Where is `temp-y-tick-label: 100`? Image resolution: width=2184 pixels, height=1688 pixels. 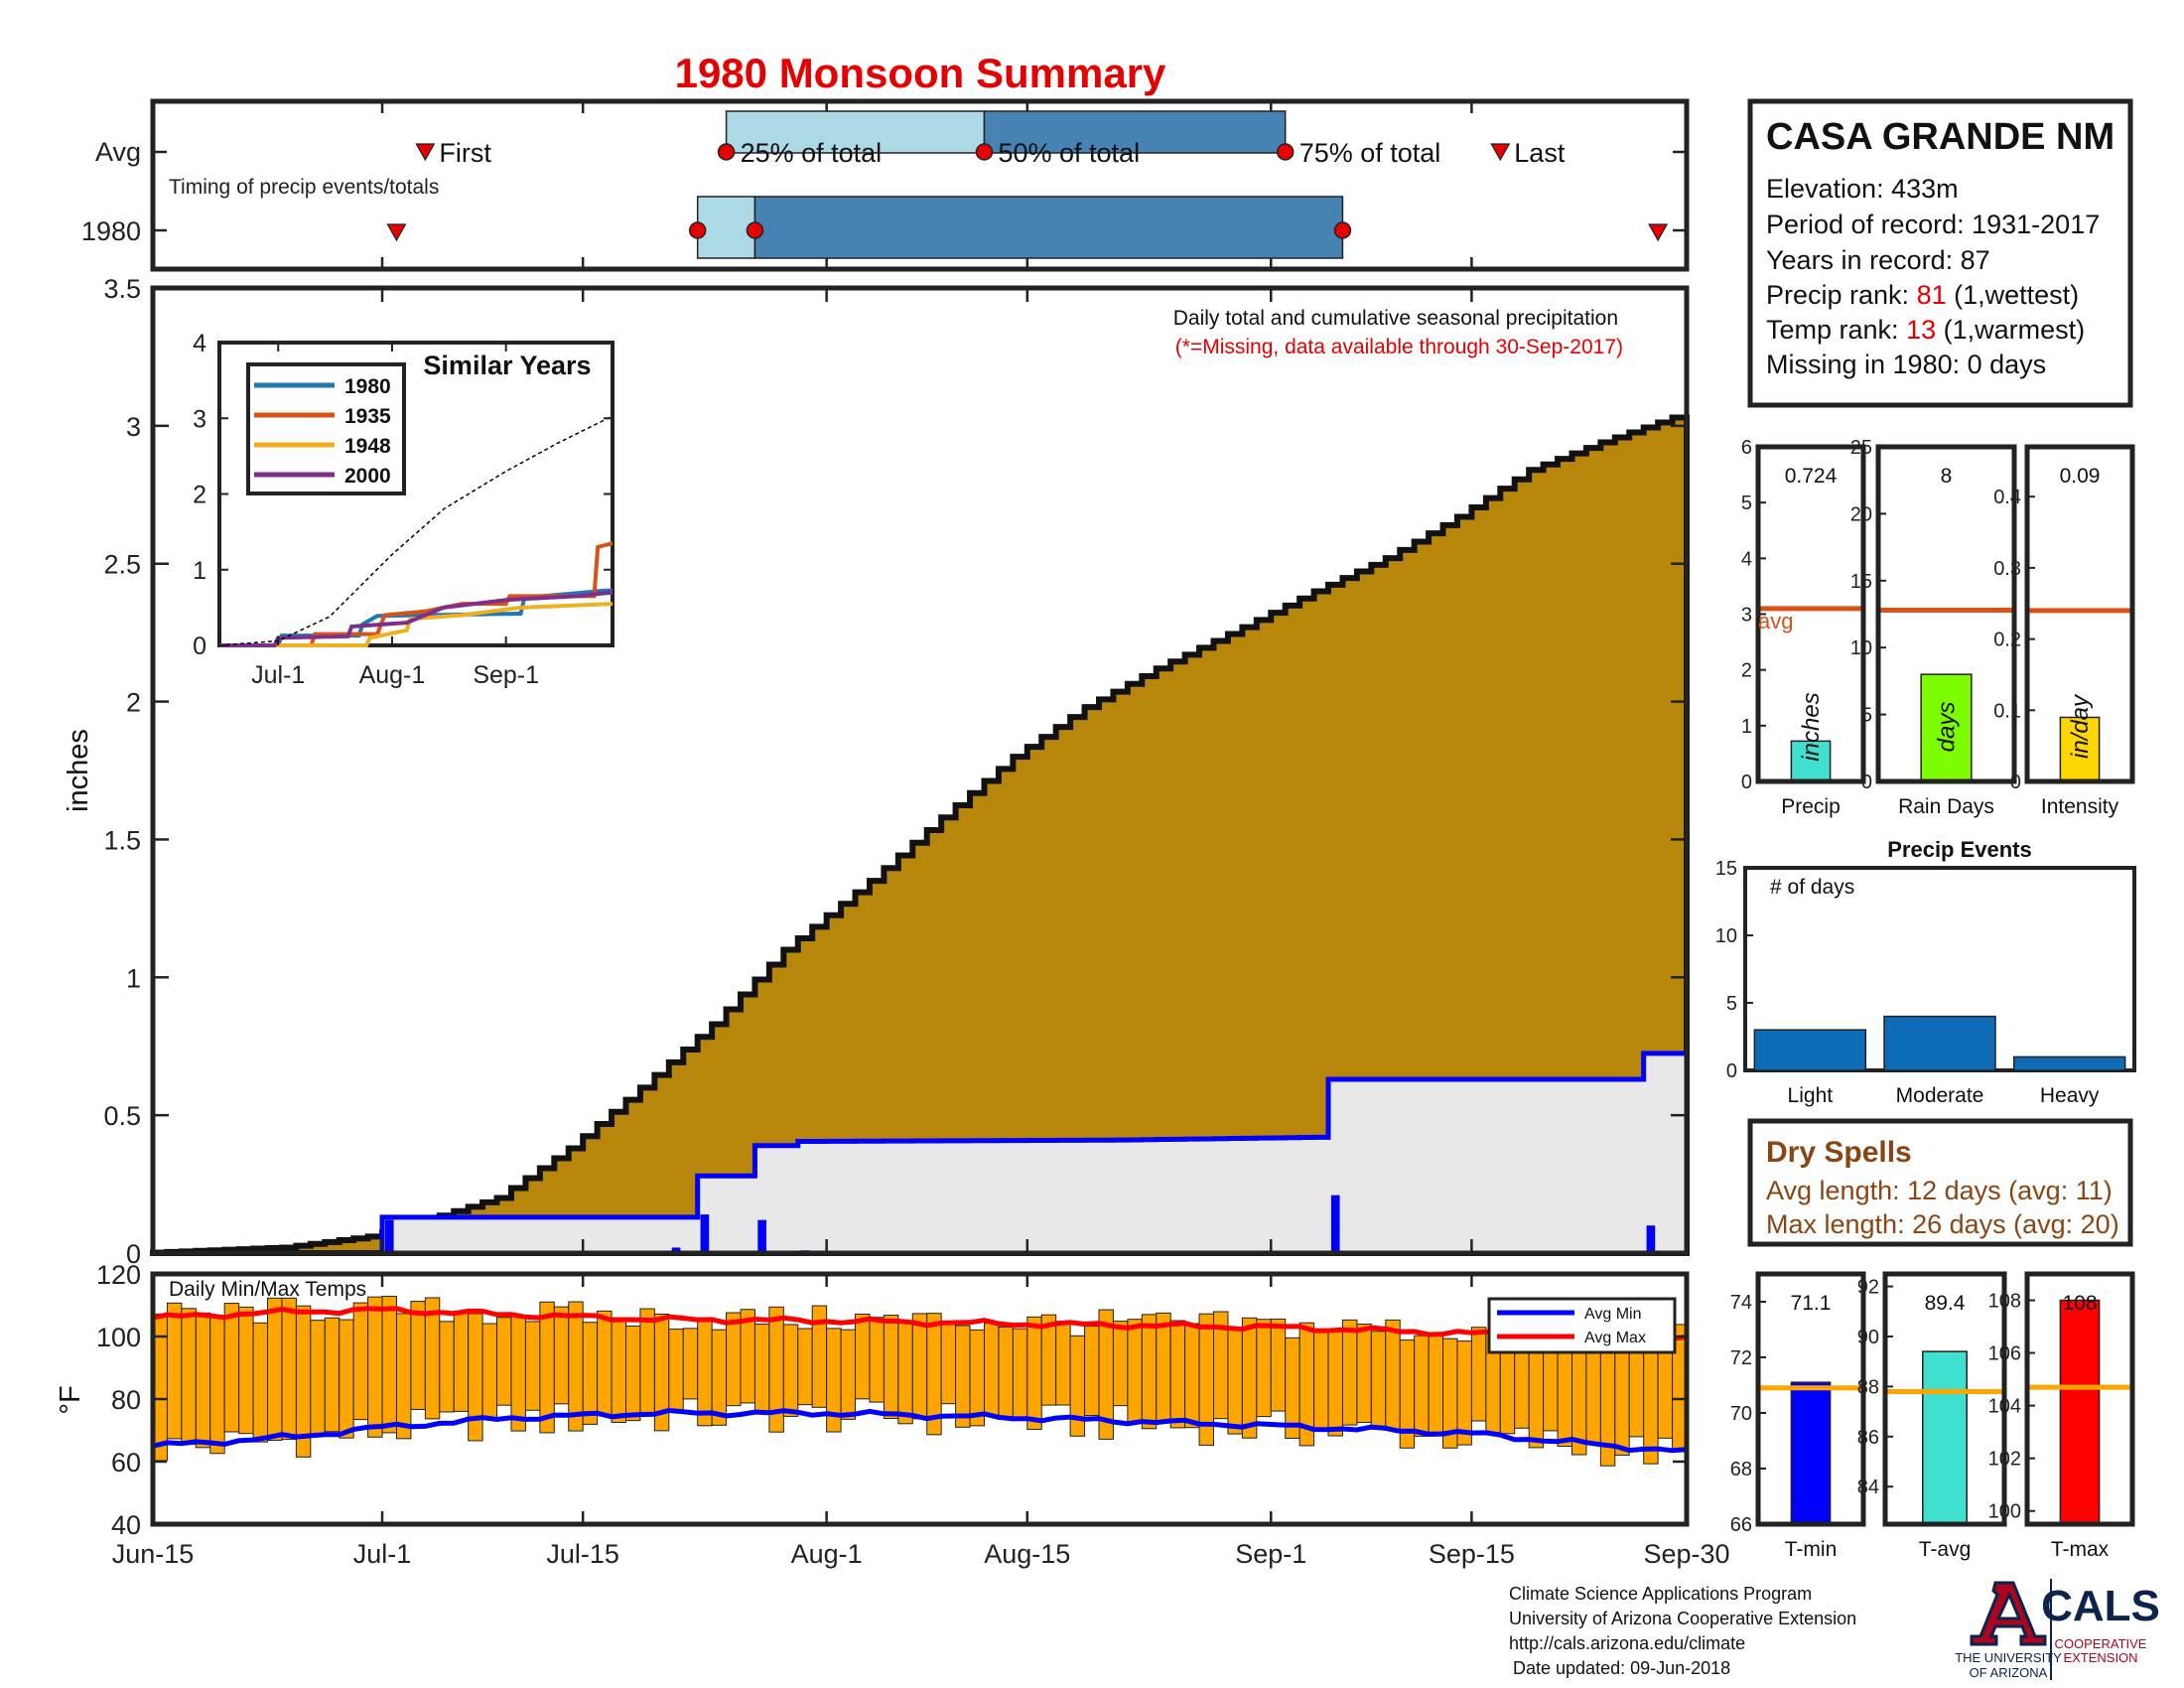 temp-y-tick-label: 100 is located at coordinates (118, 1337).